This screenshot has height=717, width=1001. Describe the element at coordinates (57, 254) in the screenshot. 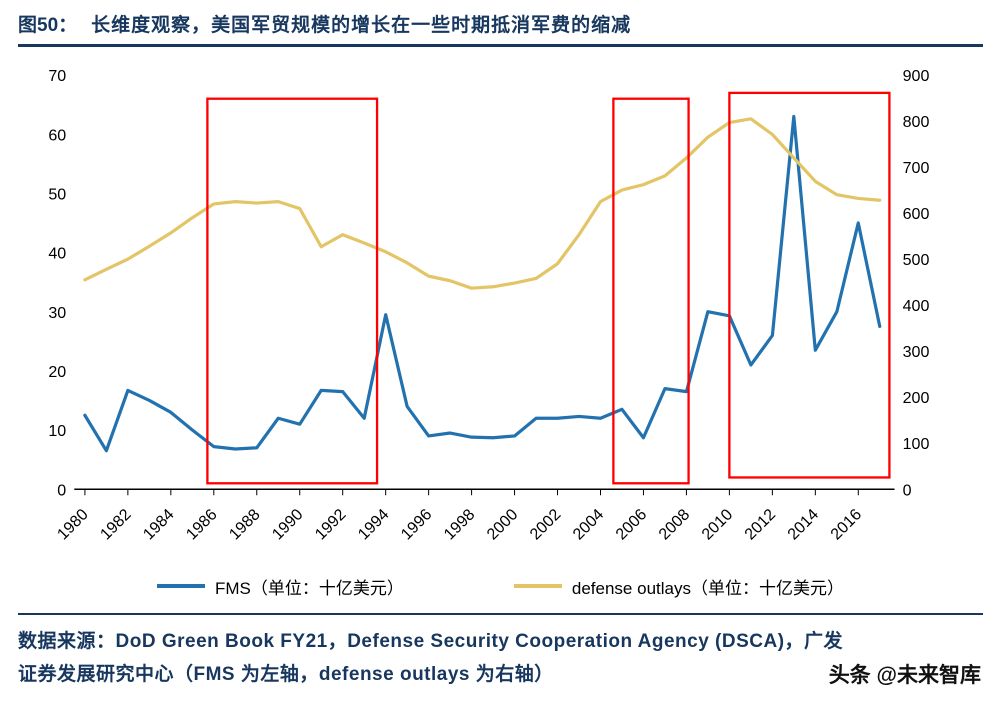

I see `svg-text: 40` at that location.